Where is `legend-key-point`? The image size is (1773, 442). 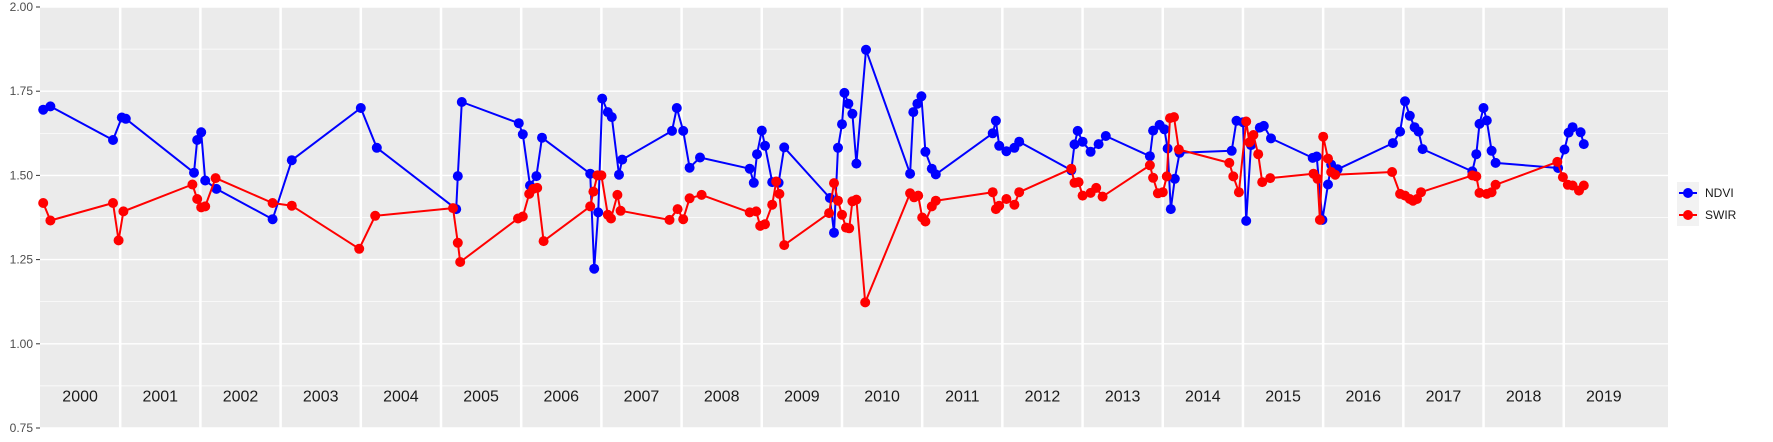
legend-key-point is located at coordinates (1688, 215).